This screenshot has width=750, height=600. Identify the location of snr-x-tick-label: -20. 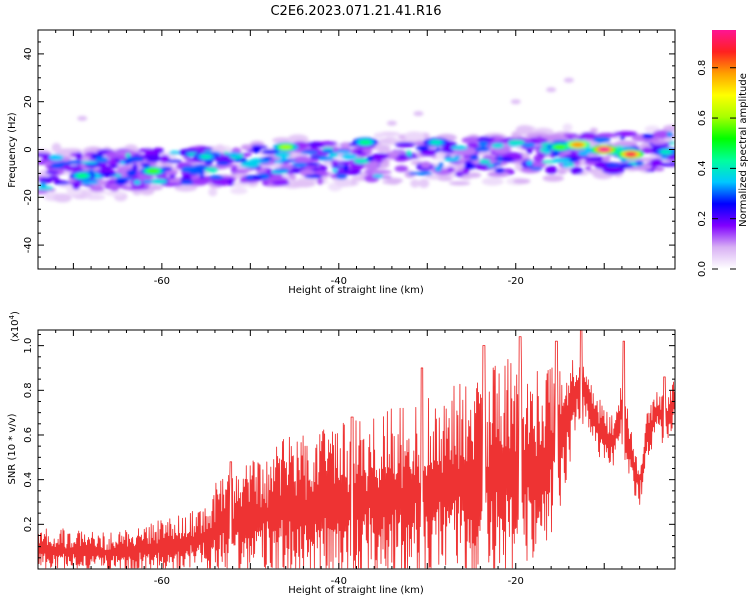
(516, 581).